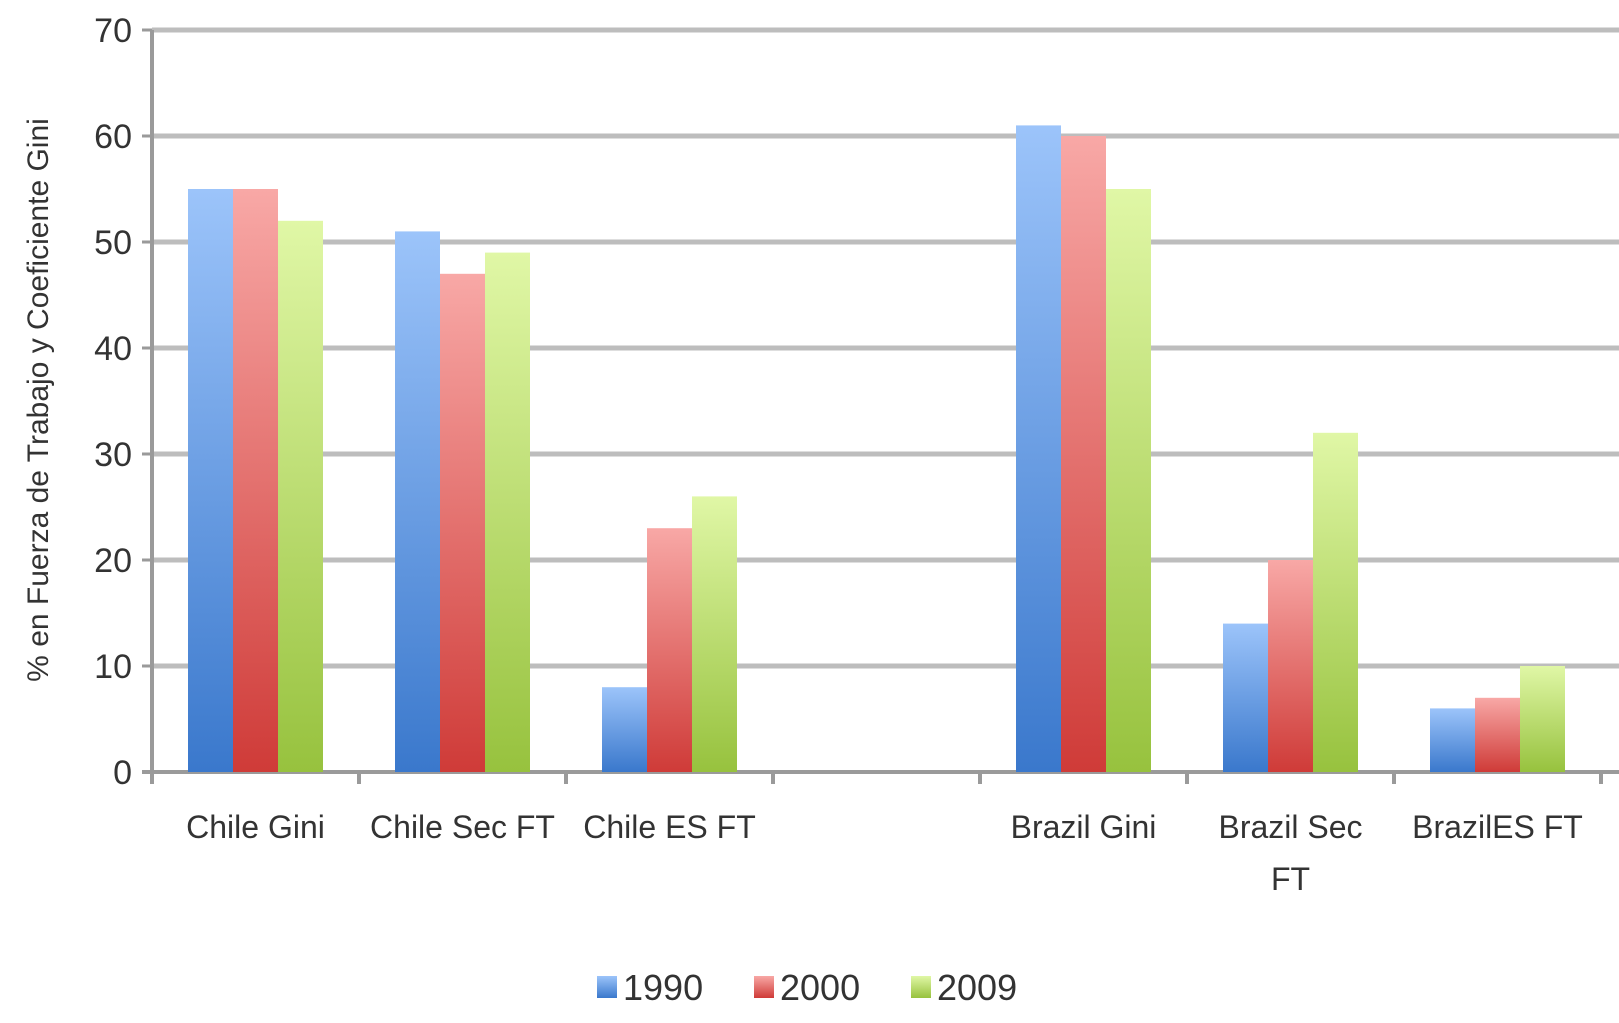 This screenshot has width=1619, height=1023. Describe the element at coordinates (607, 987) in the screenshot. I see `legend-swatch-1990` at that location.